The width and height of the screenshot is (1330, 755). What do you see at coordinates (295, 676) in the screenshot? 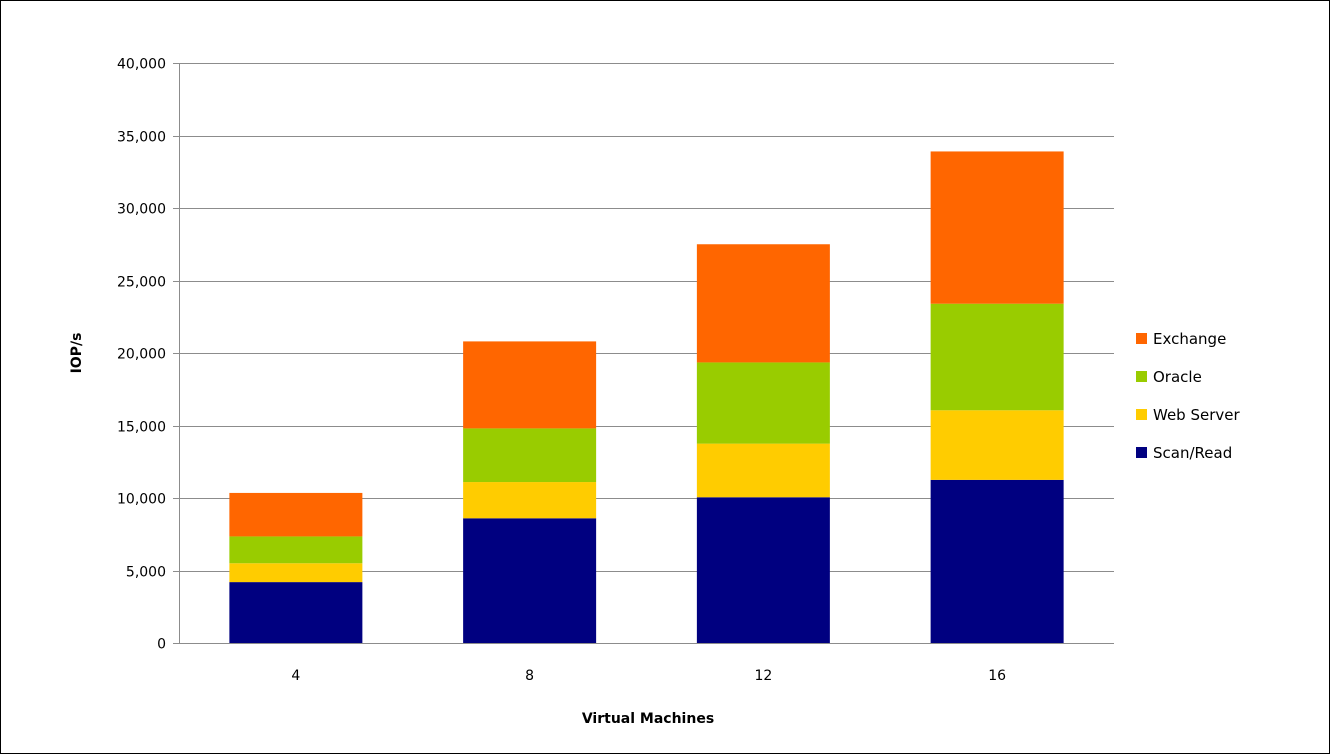
I see `x-tick-label: 4` at bounding box center [295, 676].